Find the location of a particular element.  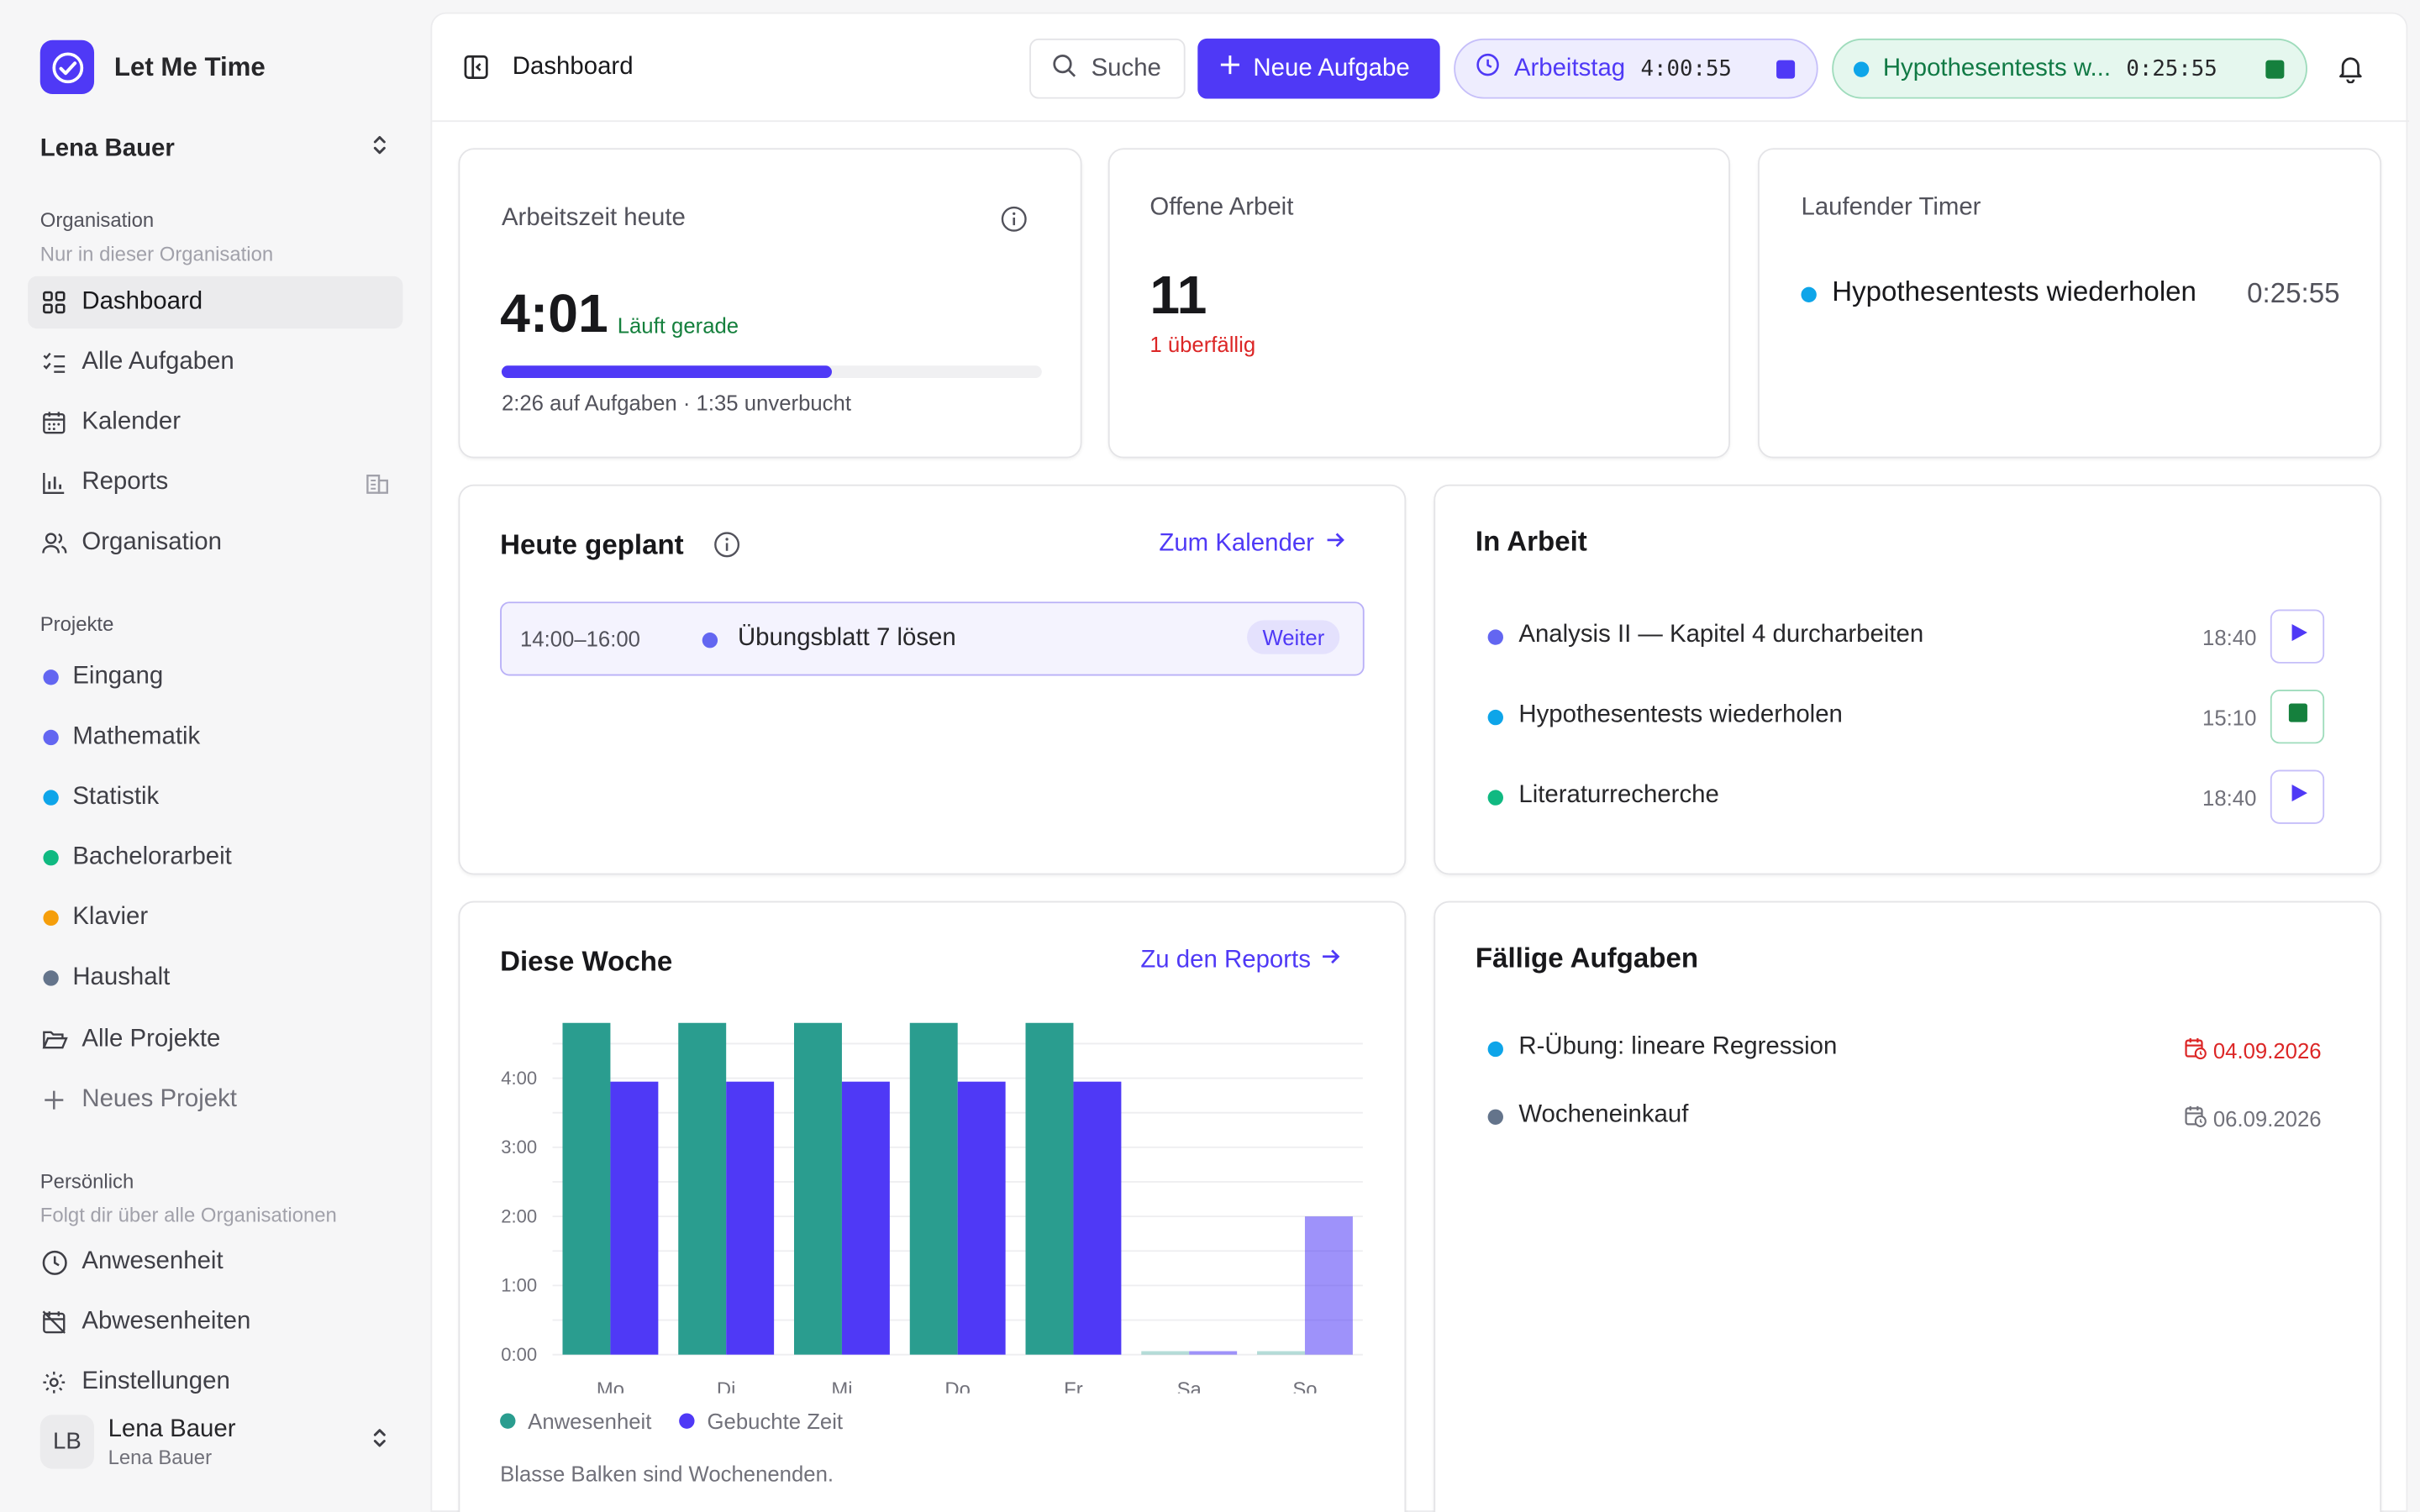

worktime-status: Läuft gerade is located at coordinates (678, 325).